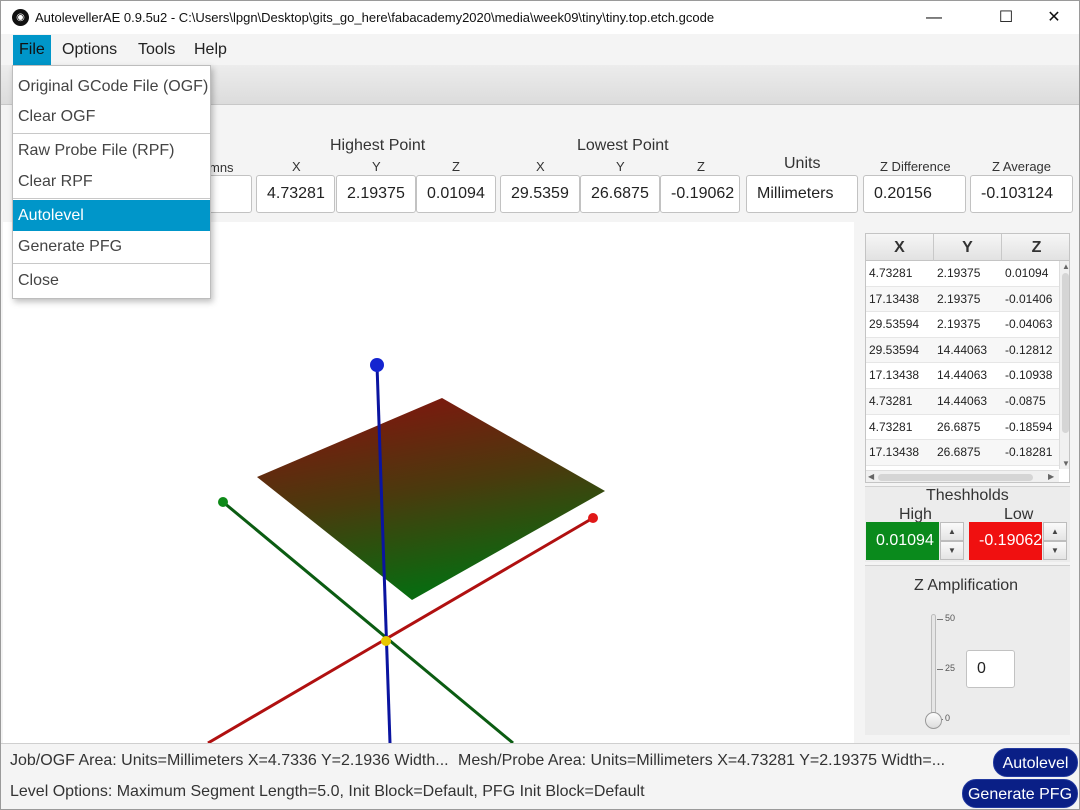 This screenshot has height=810, width=1080. I want to click on table-header: X Y Z, so click(967, 247).